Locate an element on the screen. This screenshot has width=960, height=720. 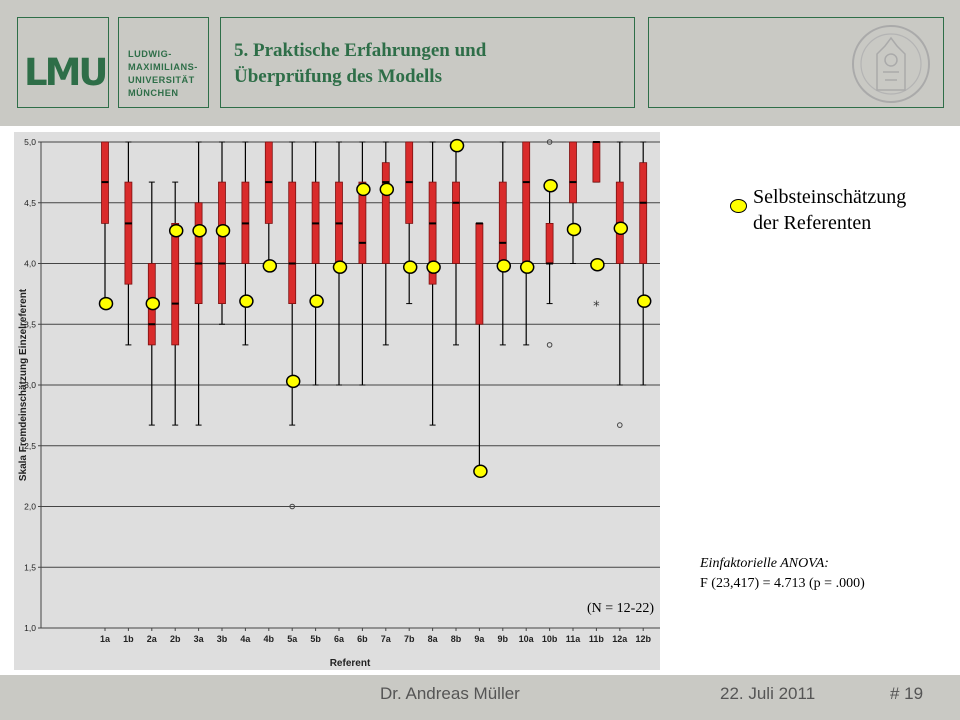
footer-bar is located at coordinates (480, 697).